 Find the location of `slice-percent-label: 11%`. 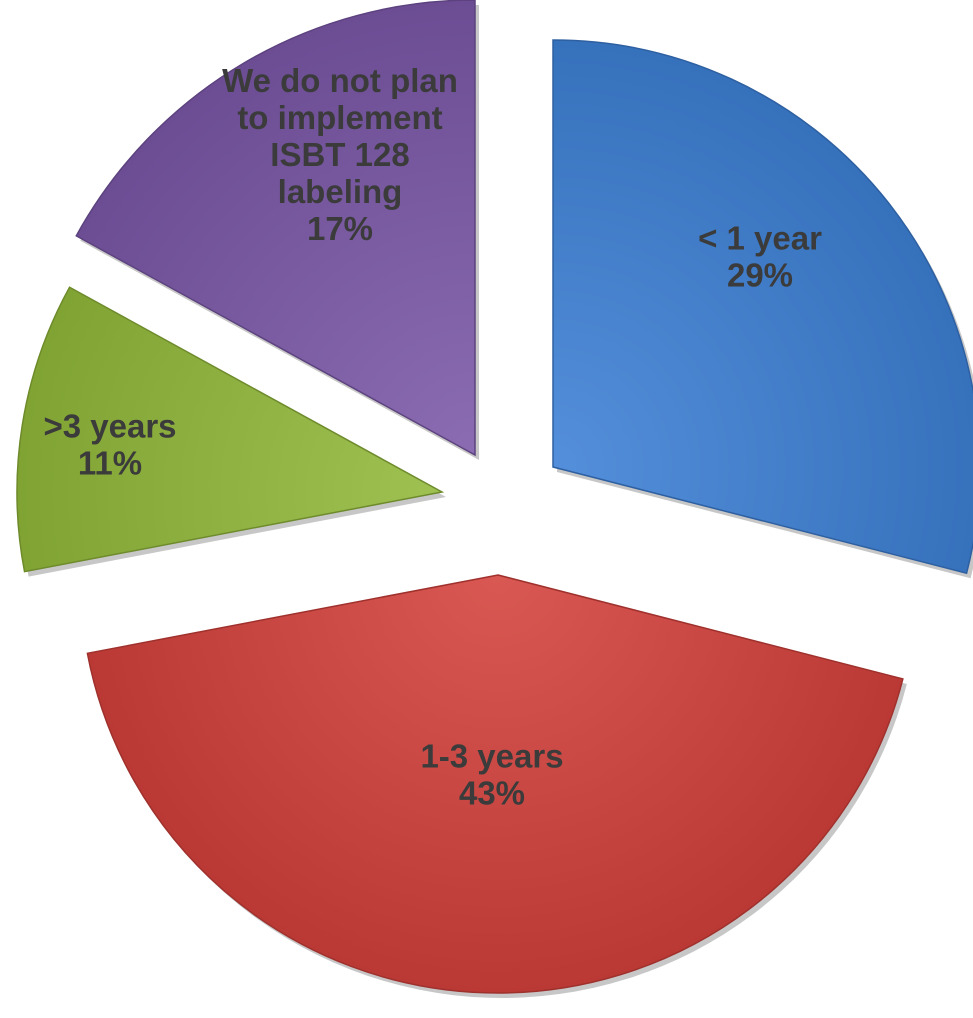

slice-percent-label: 11% is located at coordinates (110, 463).